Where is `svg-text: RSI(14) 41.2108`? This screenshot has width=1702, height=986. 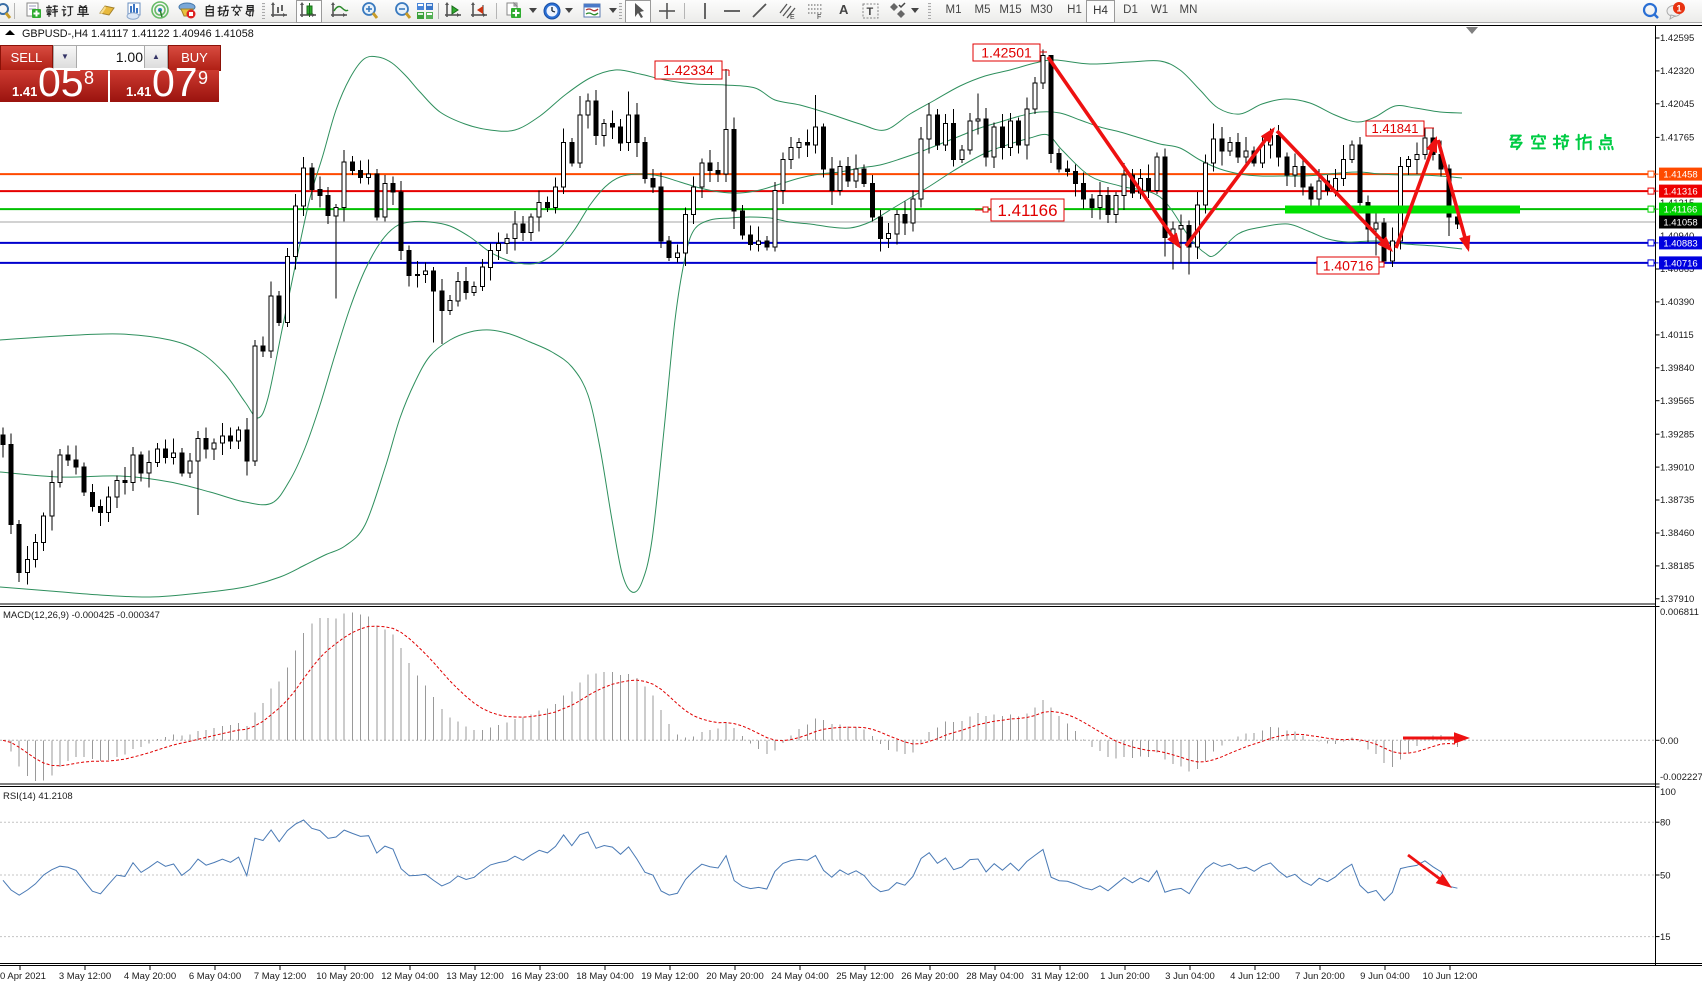 svg-text: RSI(14) 41.2108 is located at coordinates (38, 796).